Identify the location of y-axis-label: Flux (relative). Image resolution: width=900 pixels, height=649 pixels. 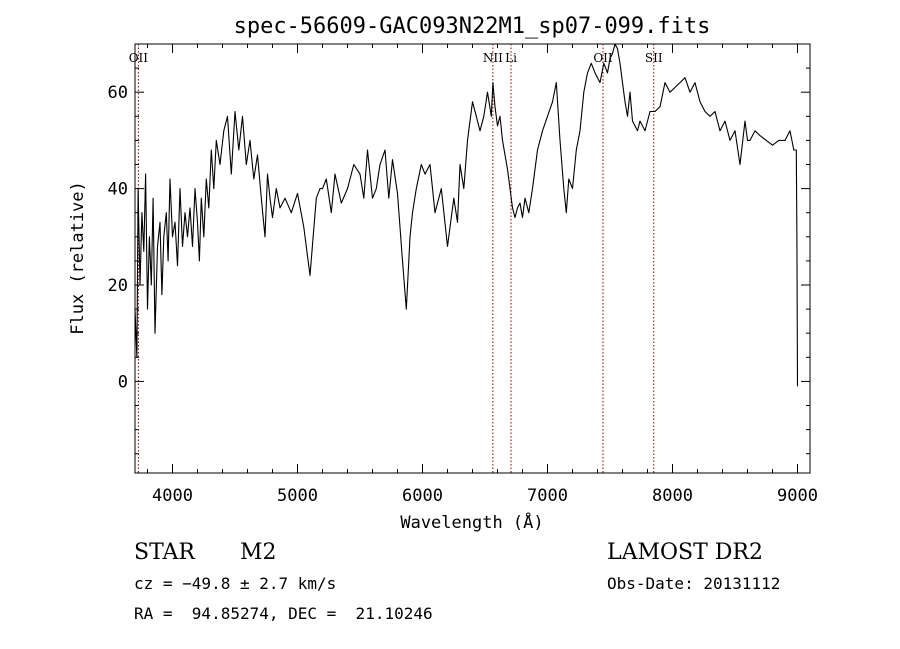
(78, 258).